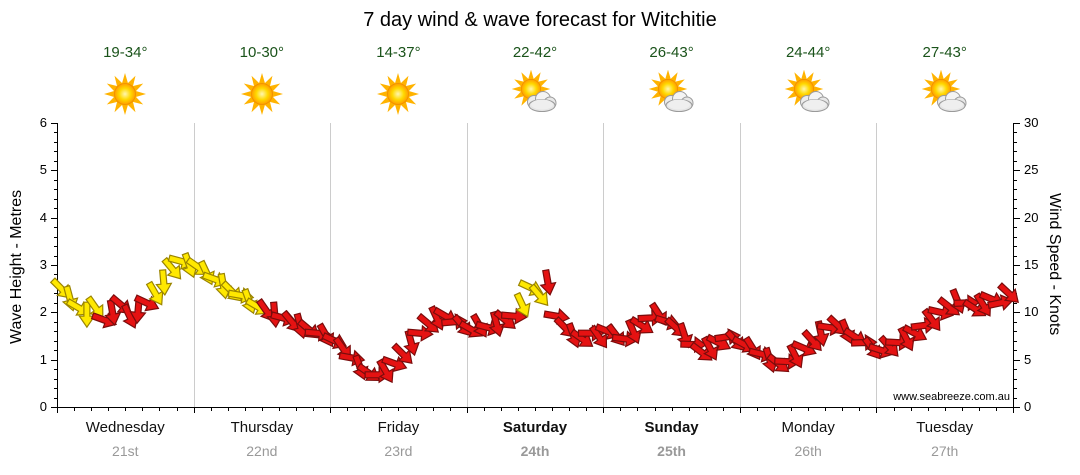  Describe the element at coordinates (1031, 217) in the screenshot. I see `right-axis-tick-label: 20` at that location.